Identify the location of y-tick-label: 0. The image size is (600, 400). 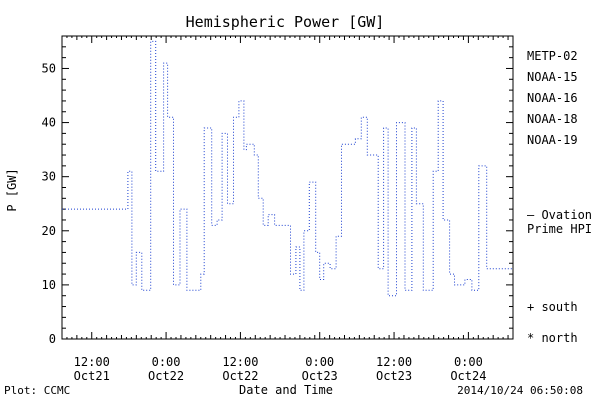
(52, 339).